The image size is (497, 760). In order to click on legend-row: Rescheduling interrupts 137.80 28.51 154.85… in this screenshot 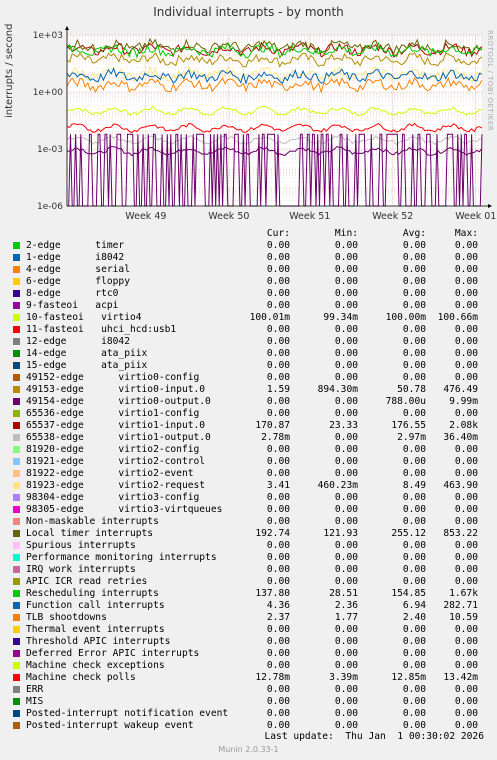, I will do `click(248, 594)`.